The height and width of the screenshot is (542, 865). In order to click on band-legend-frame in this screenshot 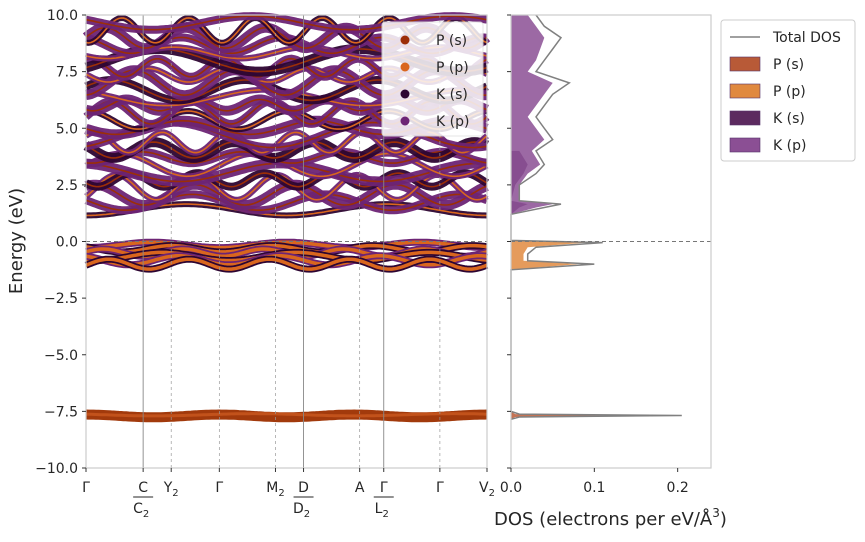, I will do `click(432, 79)`.